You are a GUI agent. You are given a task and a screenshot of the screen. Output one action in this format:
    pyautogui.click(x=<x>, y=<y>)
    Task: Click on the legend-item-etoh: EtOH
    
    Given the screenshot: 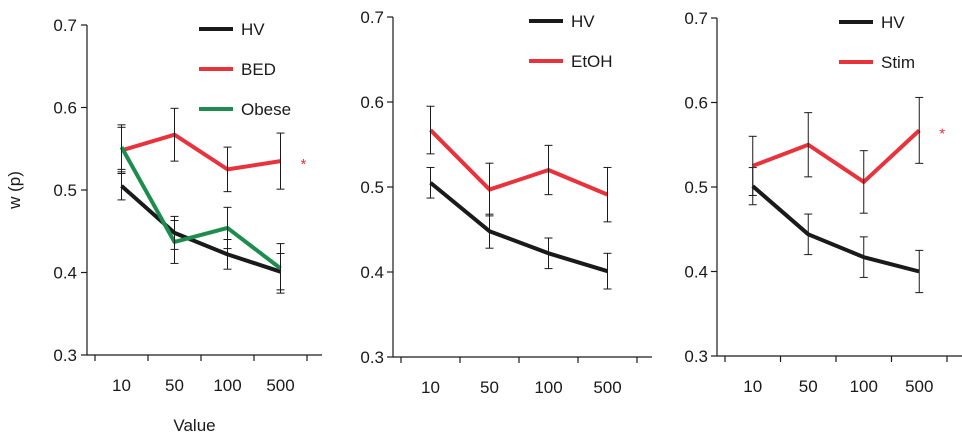 What is the action you would take?
    pyautogui.click(x=571, y=61)
    